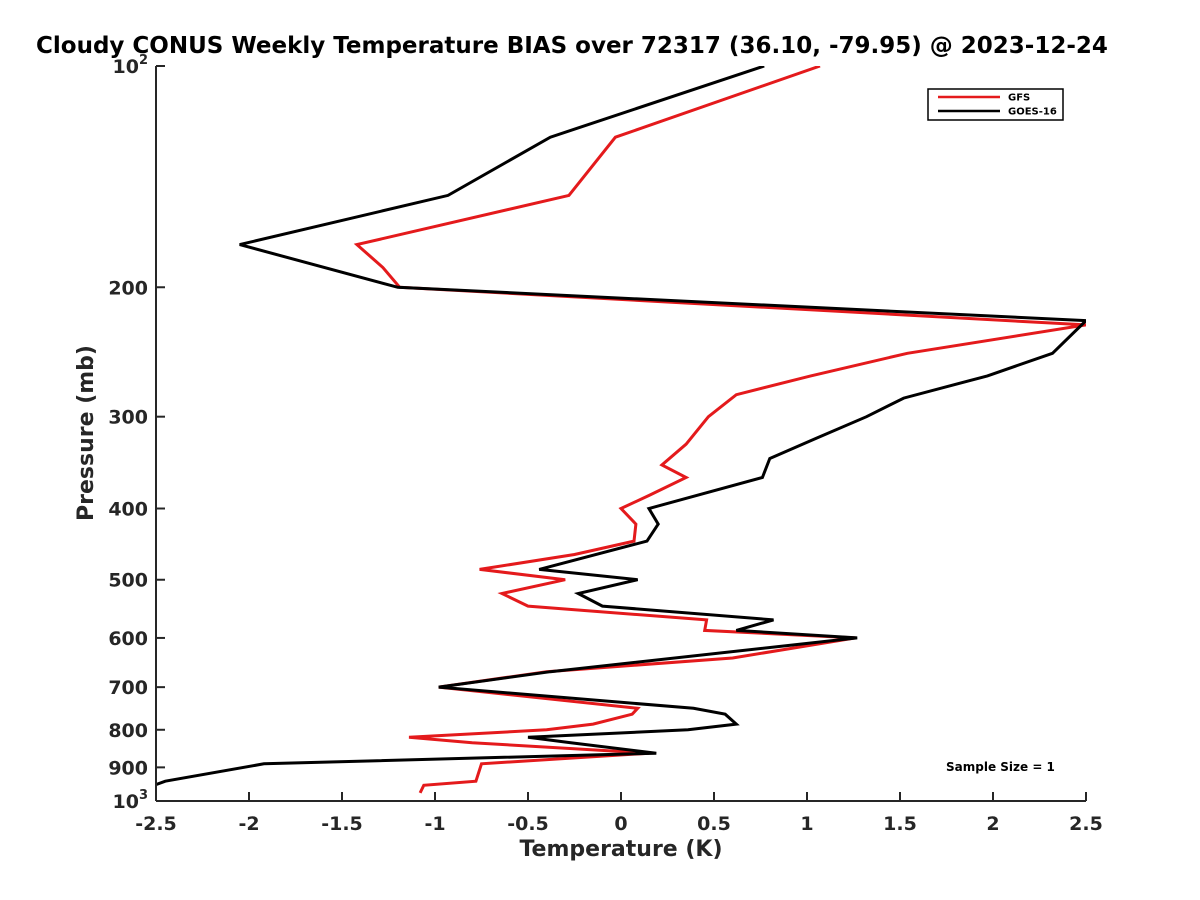 The height and width of the screenshot is (900, 1200). I want to click on y-tick-label: 10², so click(131, 65).